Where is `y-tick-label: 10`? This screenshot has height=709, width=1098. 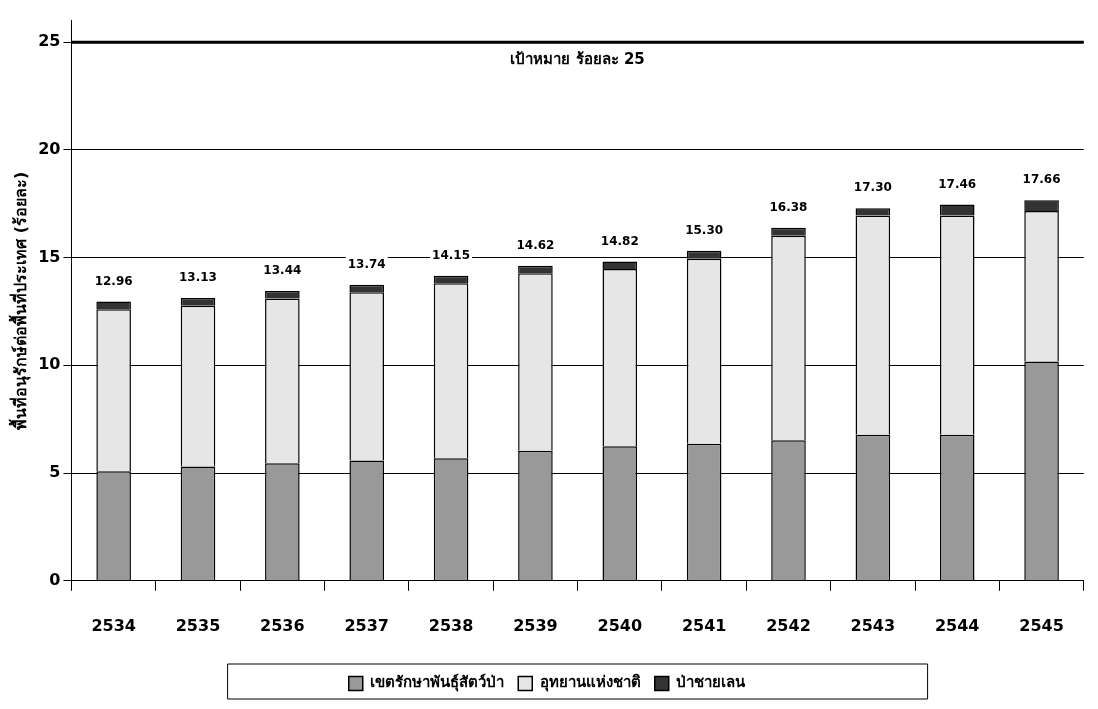
y-tick-label: 10 is located at coordinates (49, 364).